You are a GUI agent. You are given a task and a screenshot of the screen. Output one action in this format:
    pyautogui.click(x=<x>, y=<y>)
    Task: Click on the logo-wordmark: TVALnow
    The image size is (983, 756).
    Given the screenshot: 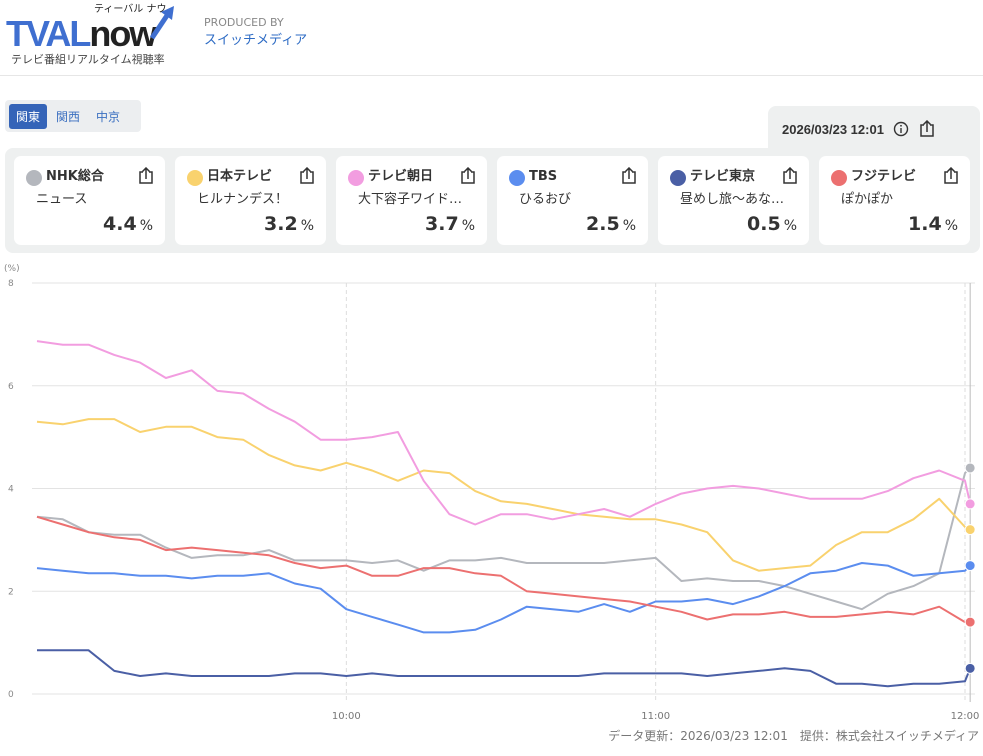 What is the action you would take?
    pyautogui.click(x=81, y=33)
    